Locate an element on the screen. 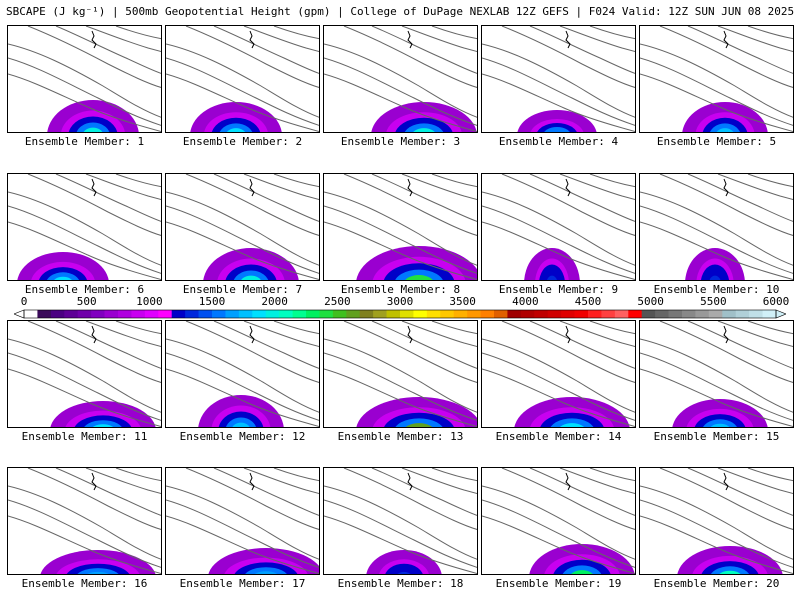  cape-colorbar is located at coordinates (400, 314).